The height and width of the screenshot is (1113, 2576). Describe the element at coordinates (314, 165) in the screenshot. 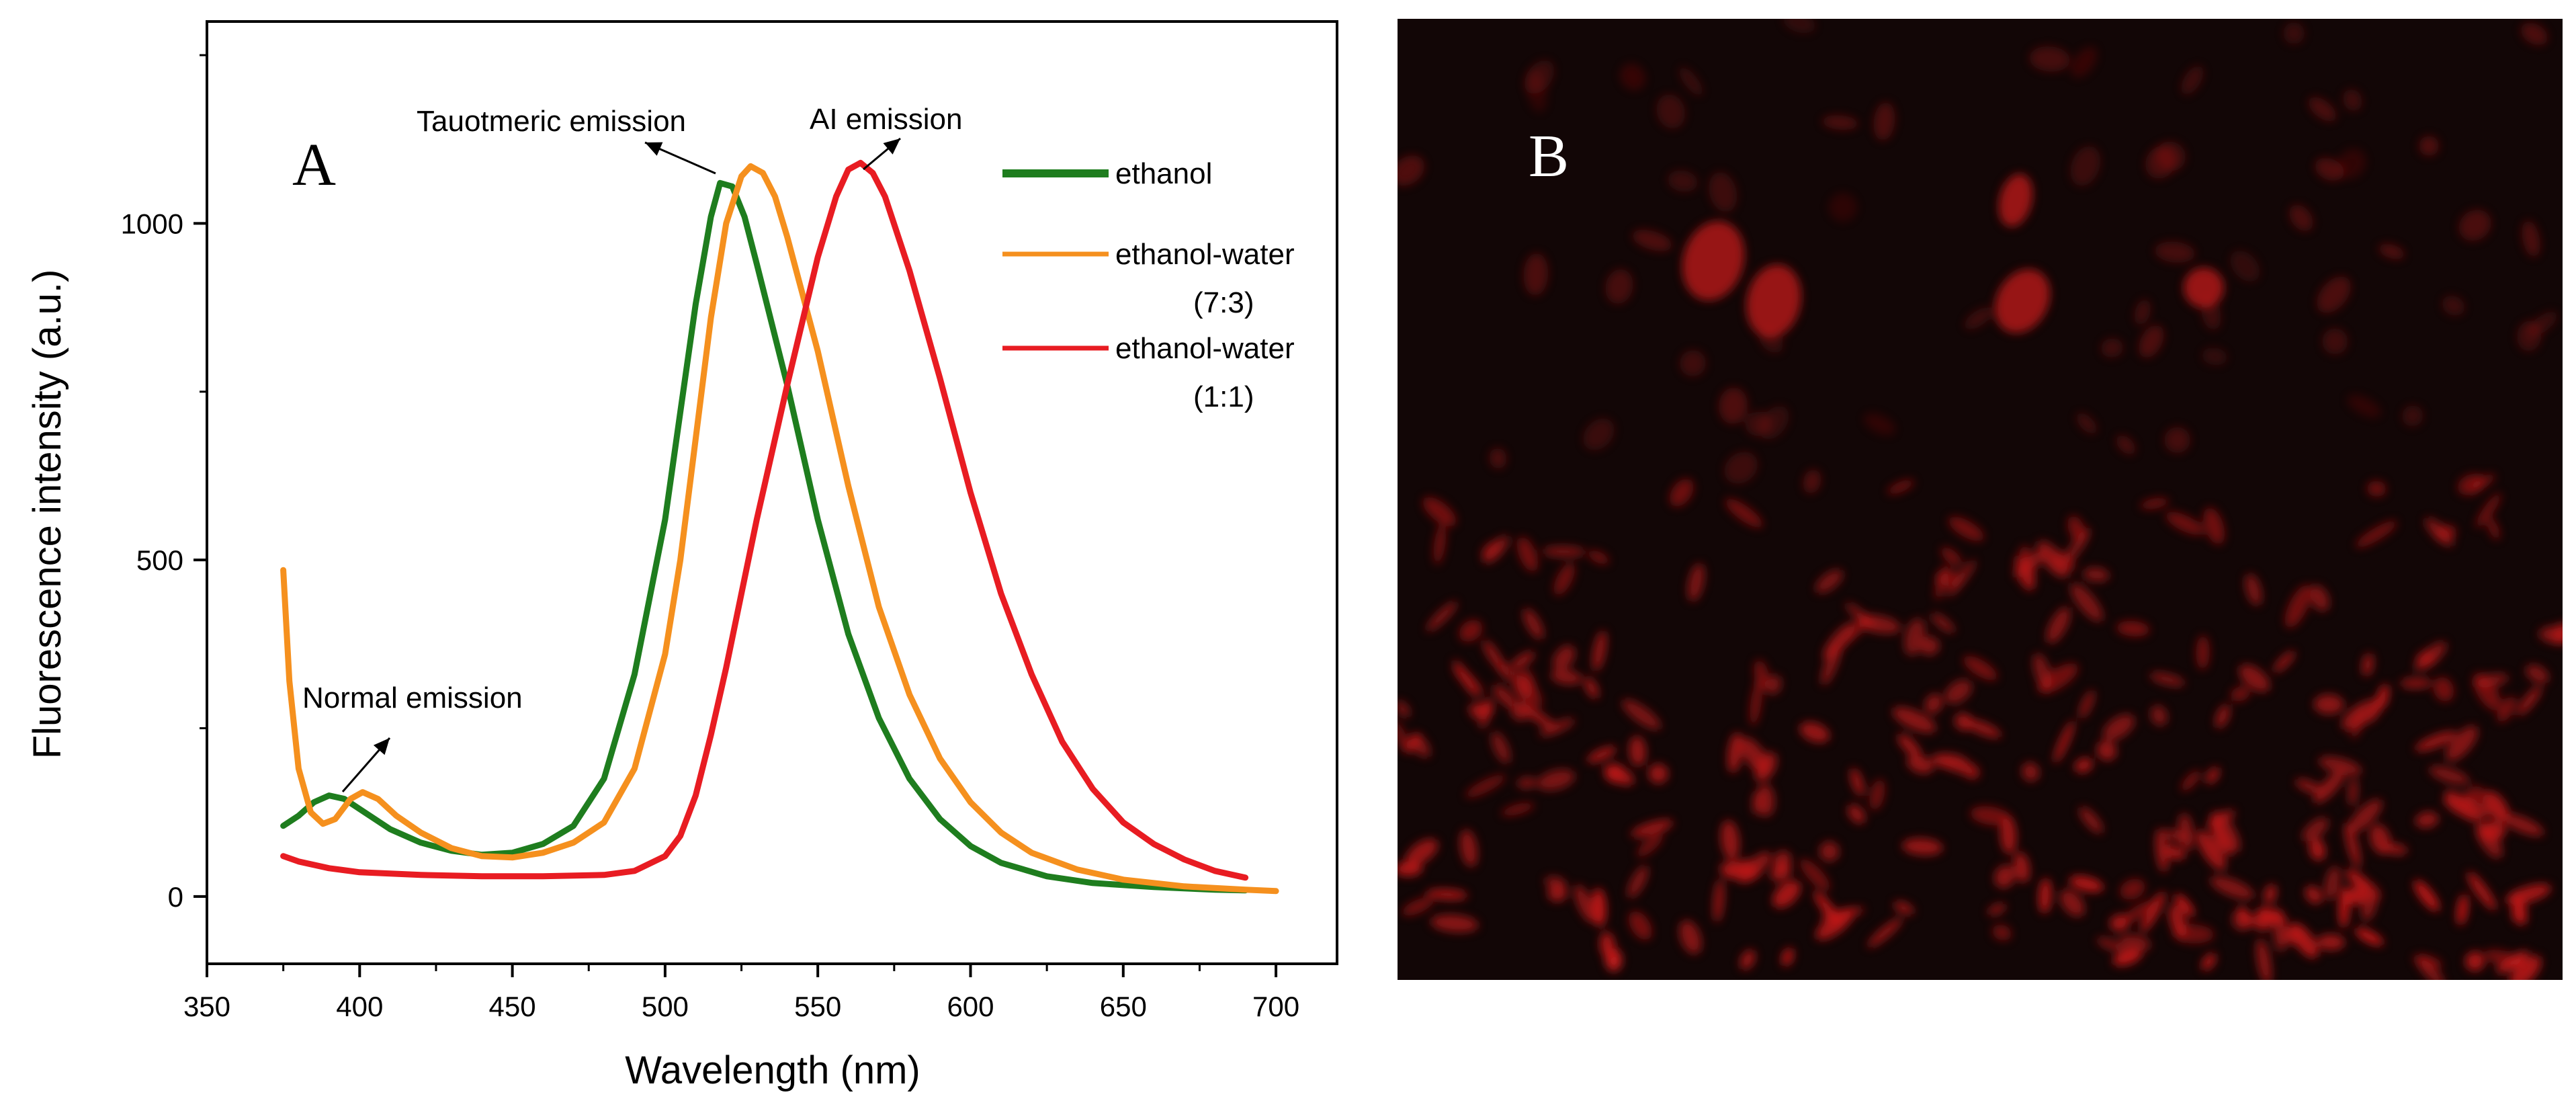

I see `panel-label-a: A` at that location.